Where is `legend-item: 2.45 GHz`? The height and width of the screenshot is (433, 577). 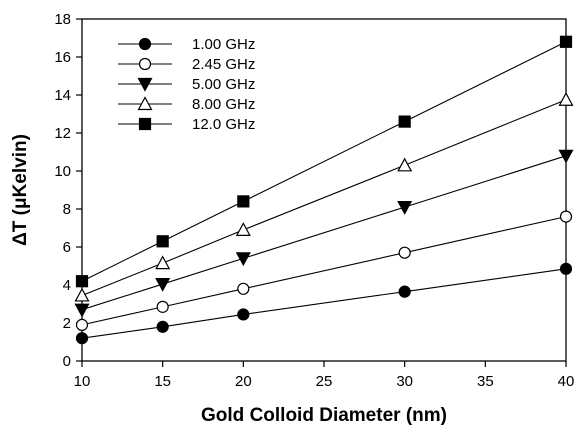 legend-item: 2.45 GHz is located at coordinates (186, 64).